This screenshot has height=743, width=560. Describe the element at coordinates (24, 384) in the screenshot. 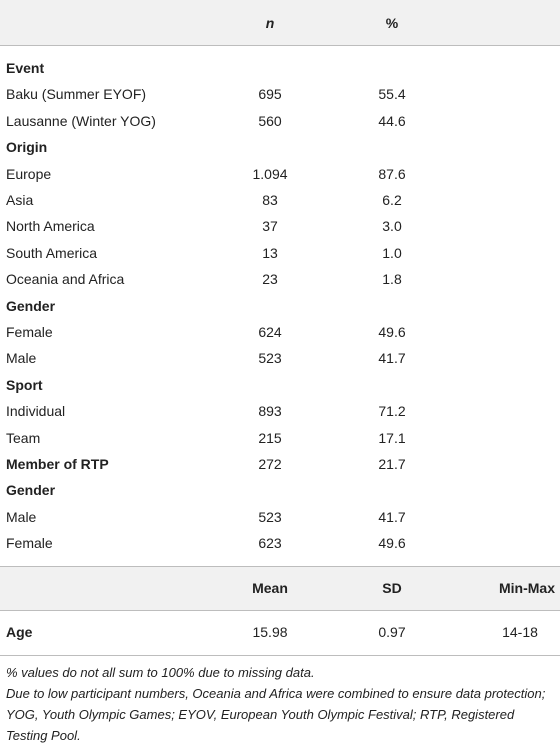

I see `section-label: Sport` at that location.